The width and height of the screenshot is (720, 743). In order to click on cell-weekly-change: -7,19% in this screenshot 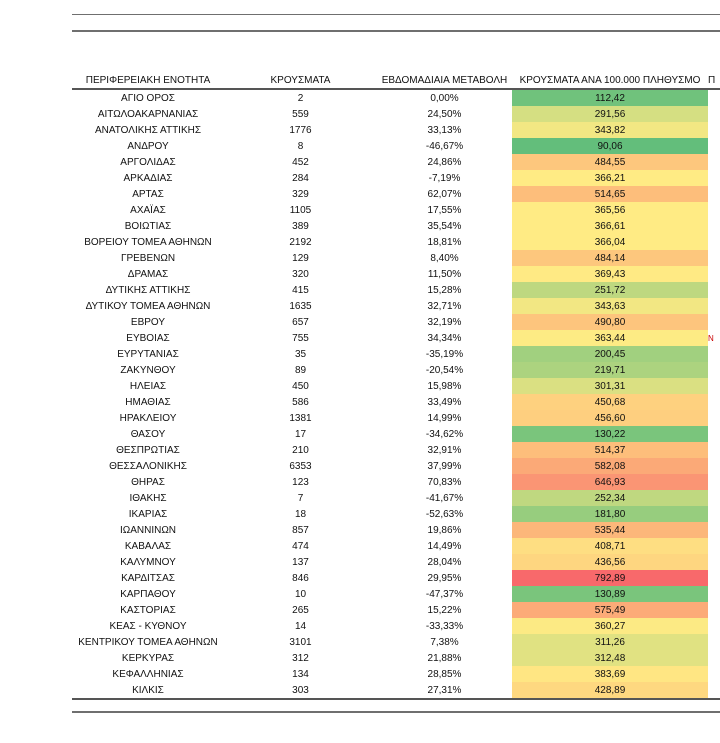, I will do `click(444, 178)`.